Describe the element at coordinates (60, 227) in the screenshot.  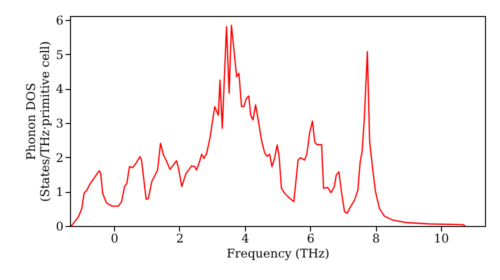
I see `y-tick-label: 0` at that location.